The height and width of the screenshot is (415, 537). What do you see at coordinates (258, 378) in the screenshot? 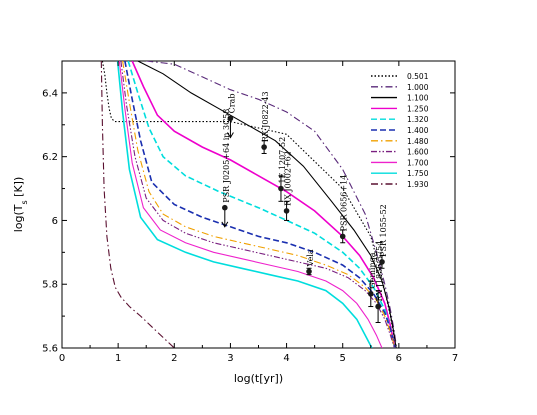
I see `x-axis-title: log(t[yr])` at bounding box center [258, 378].